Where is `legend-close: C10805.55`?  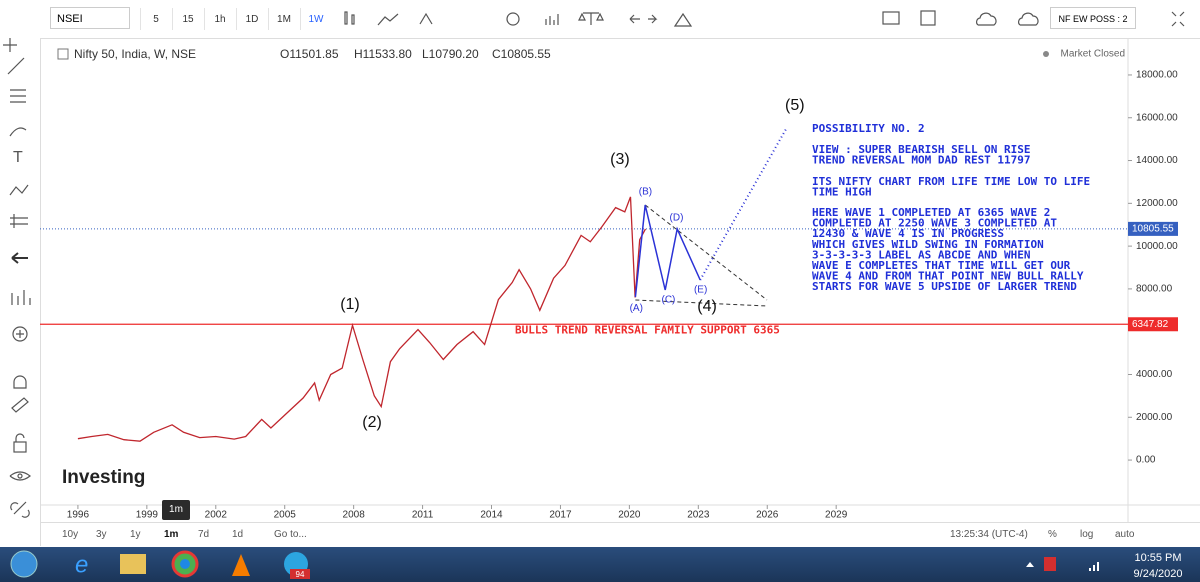
legend-close: C10805.55 is located at coordinates (521, 54).